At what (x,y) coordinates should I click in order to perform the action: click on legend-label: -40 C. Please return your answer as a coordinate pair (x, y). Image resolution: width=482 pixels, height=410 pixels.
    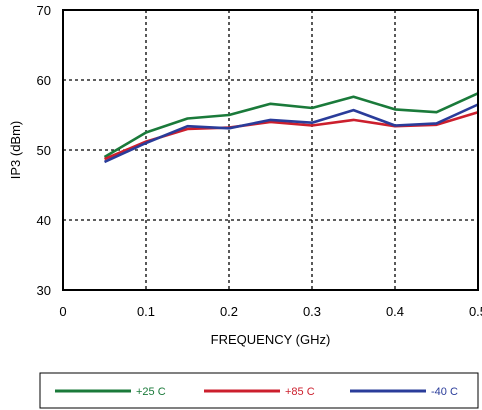
    Looking at the image, I should click on (444, 392).